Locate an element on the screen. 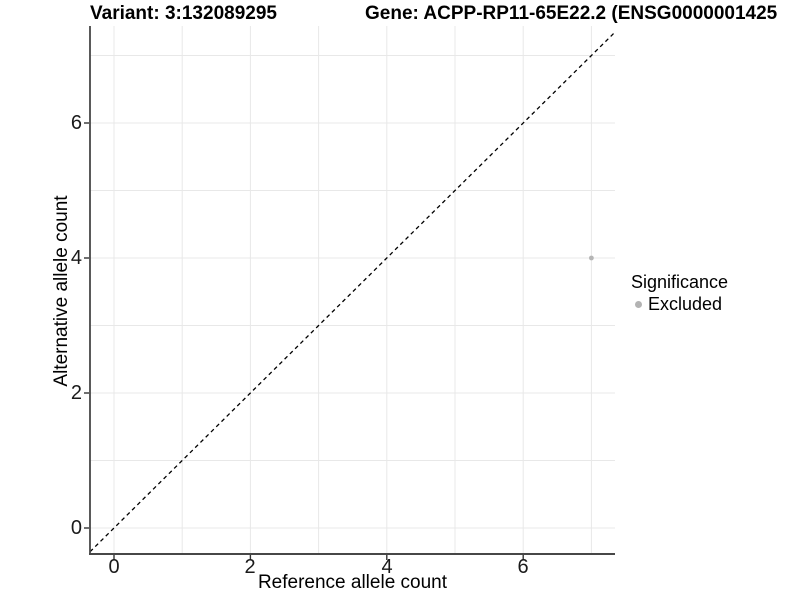  x-axis-title: Reference allele count is located at coordinates (352, 582).